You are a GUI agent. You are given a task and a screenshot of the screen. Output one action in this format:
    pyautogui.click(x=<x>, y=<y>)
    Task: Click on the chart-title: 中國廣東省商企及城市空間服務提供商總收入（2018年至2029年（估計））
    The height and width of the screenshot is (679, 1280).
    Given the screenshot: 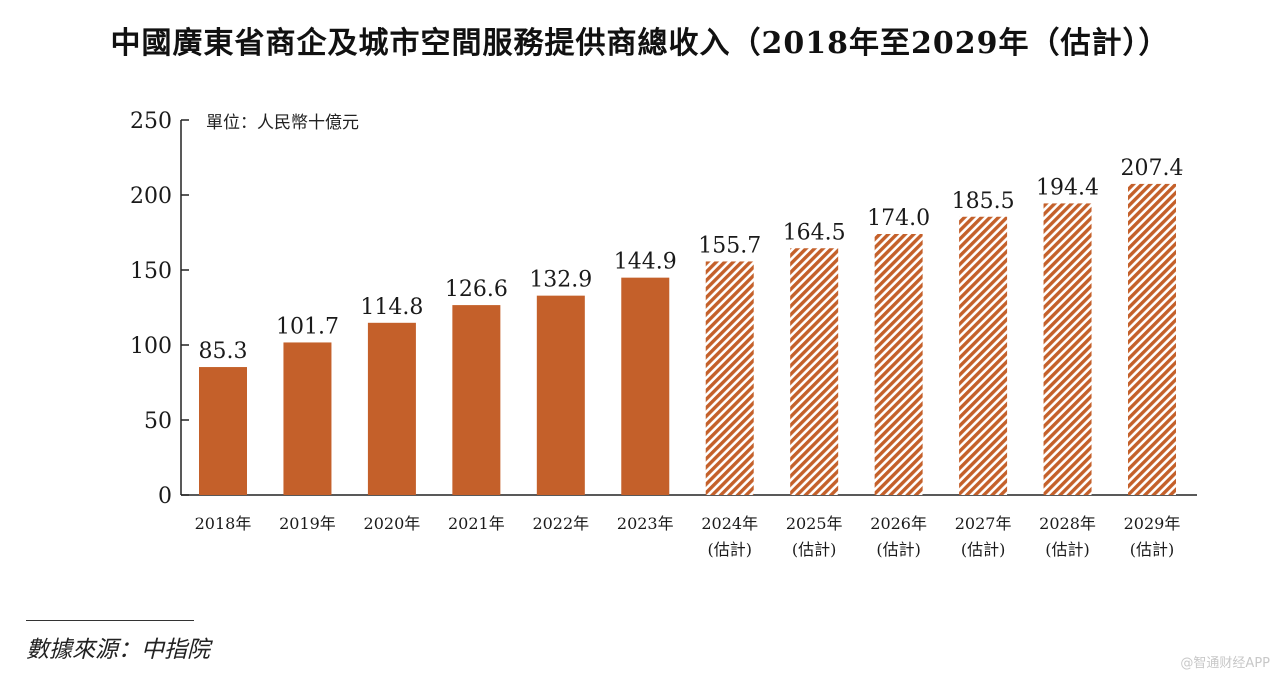 What is the action you would take?
    pyautogui.click(x=640, y=43)
    